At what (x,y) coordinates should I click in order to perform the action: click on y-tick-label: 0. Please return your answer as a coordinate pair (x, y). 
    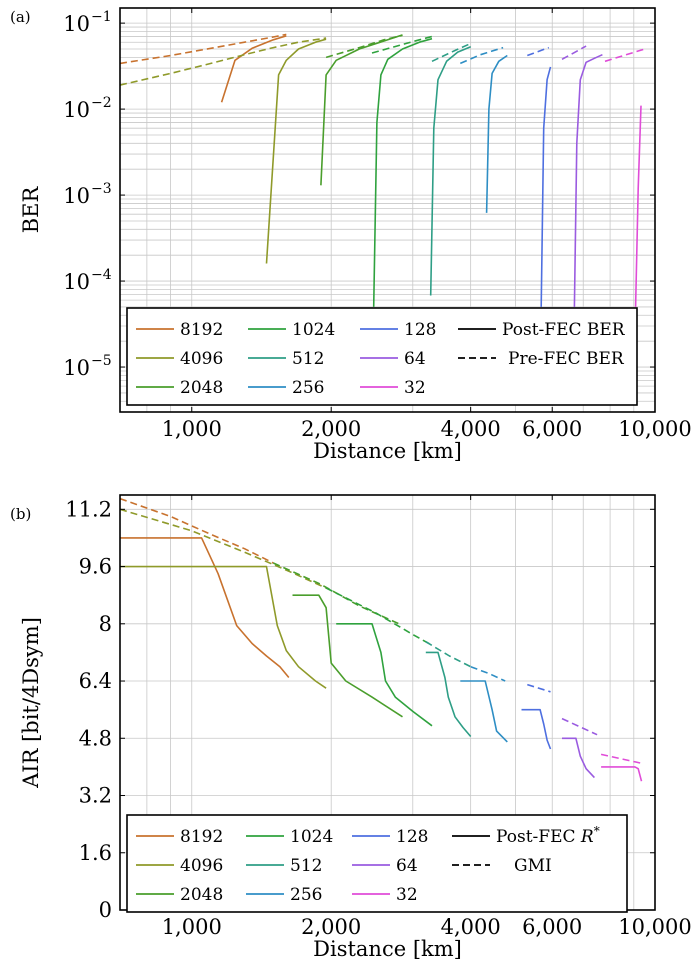
    Looking at the image, I should click on (105, 910).